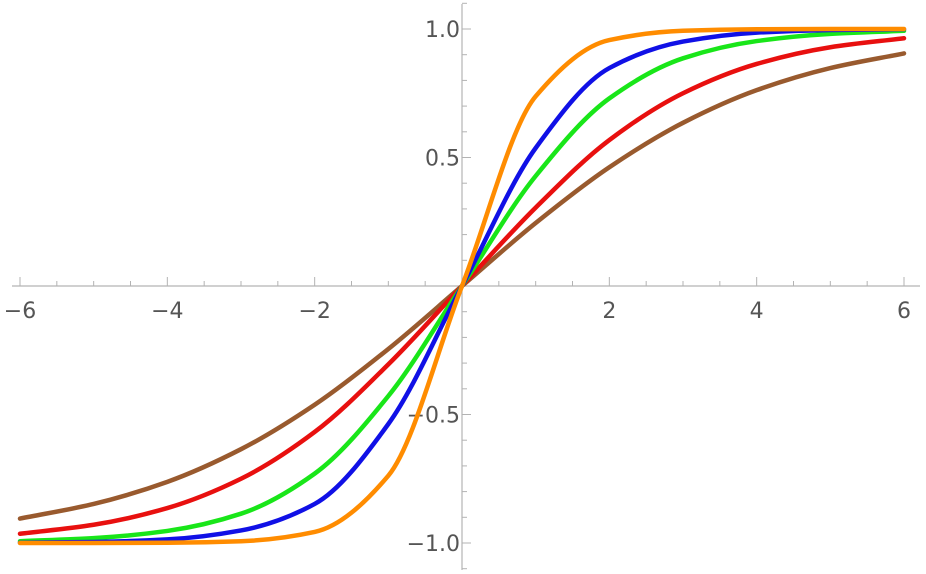  Describe the element at coordinates (167, 311) in the screenshot. I see `x-tick-label: −4` at that location.